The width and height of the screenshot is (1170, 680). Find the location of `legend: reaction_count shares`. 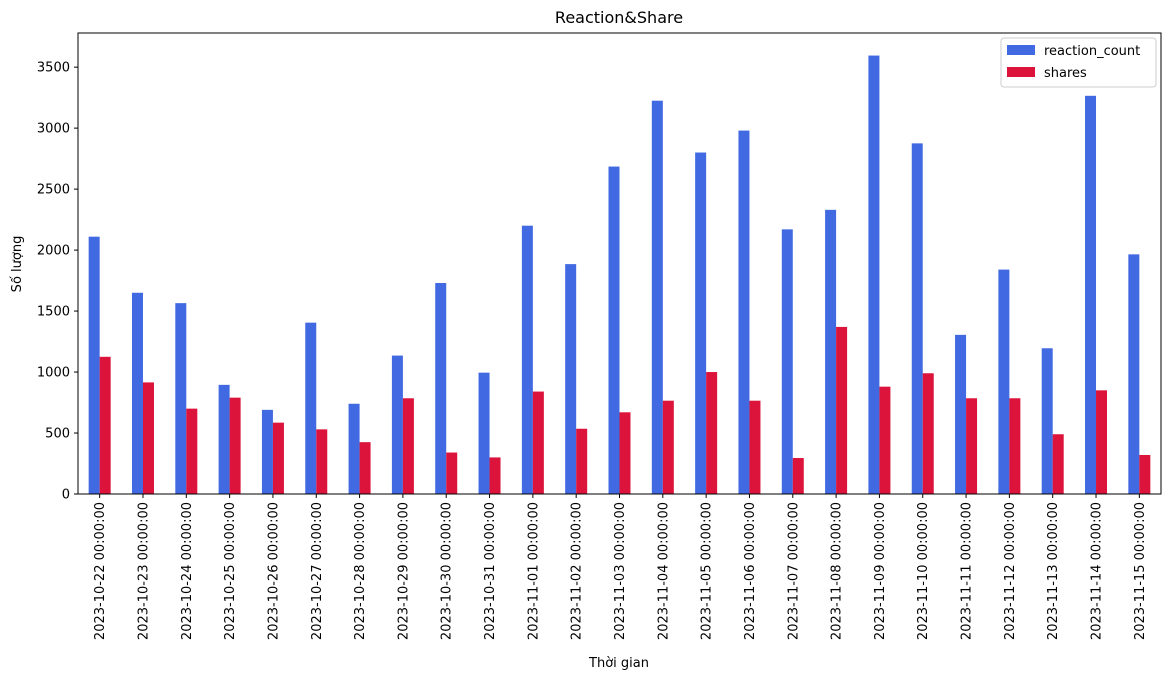

legend: reaction_count shares is located at coordinates (1078, 62).